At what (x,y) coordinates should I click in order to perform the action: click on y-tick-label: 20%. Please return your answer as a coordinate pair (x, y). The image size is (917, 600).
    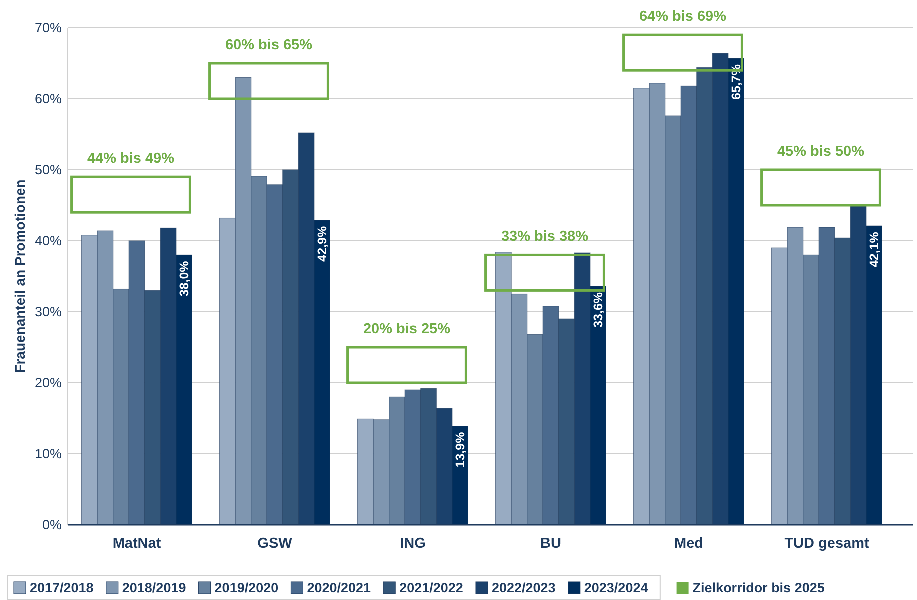
    Looking at the image, I should click on (48, 383).